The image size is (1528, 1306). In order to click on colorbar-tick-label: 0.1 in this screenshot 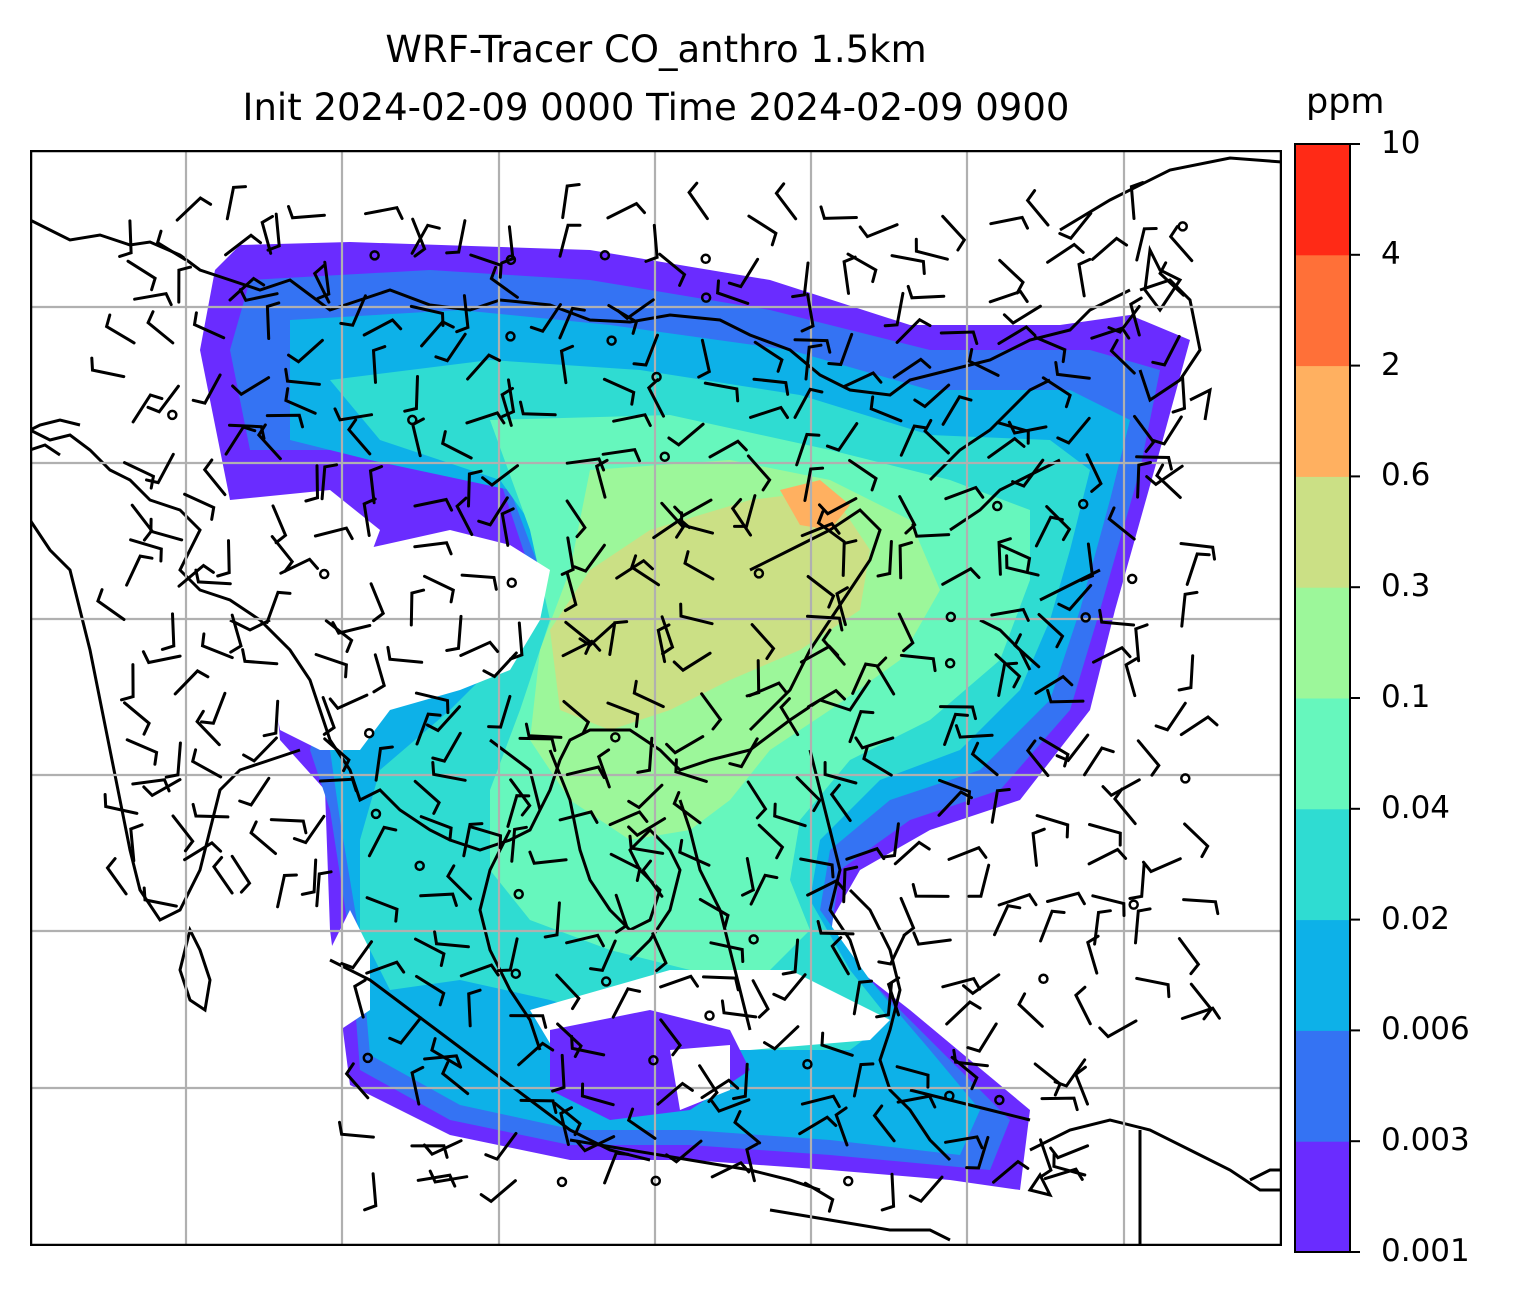, I will do `click(1406, 697)`.